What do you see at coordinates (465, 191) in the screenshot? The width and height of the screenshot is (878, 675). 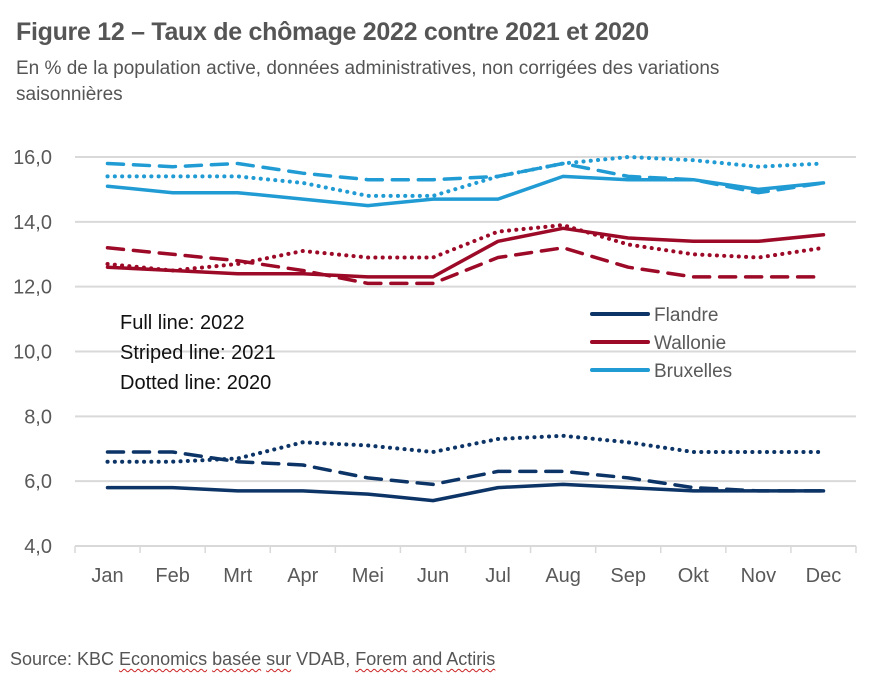 I see `series-line-bruxelles-2022` at bounding box center [465, 191].